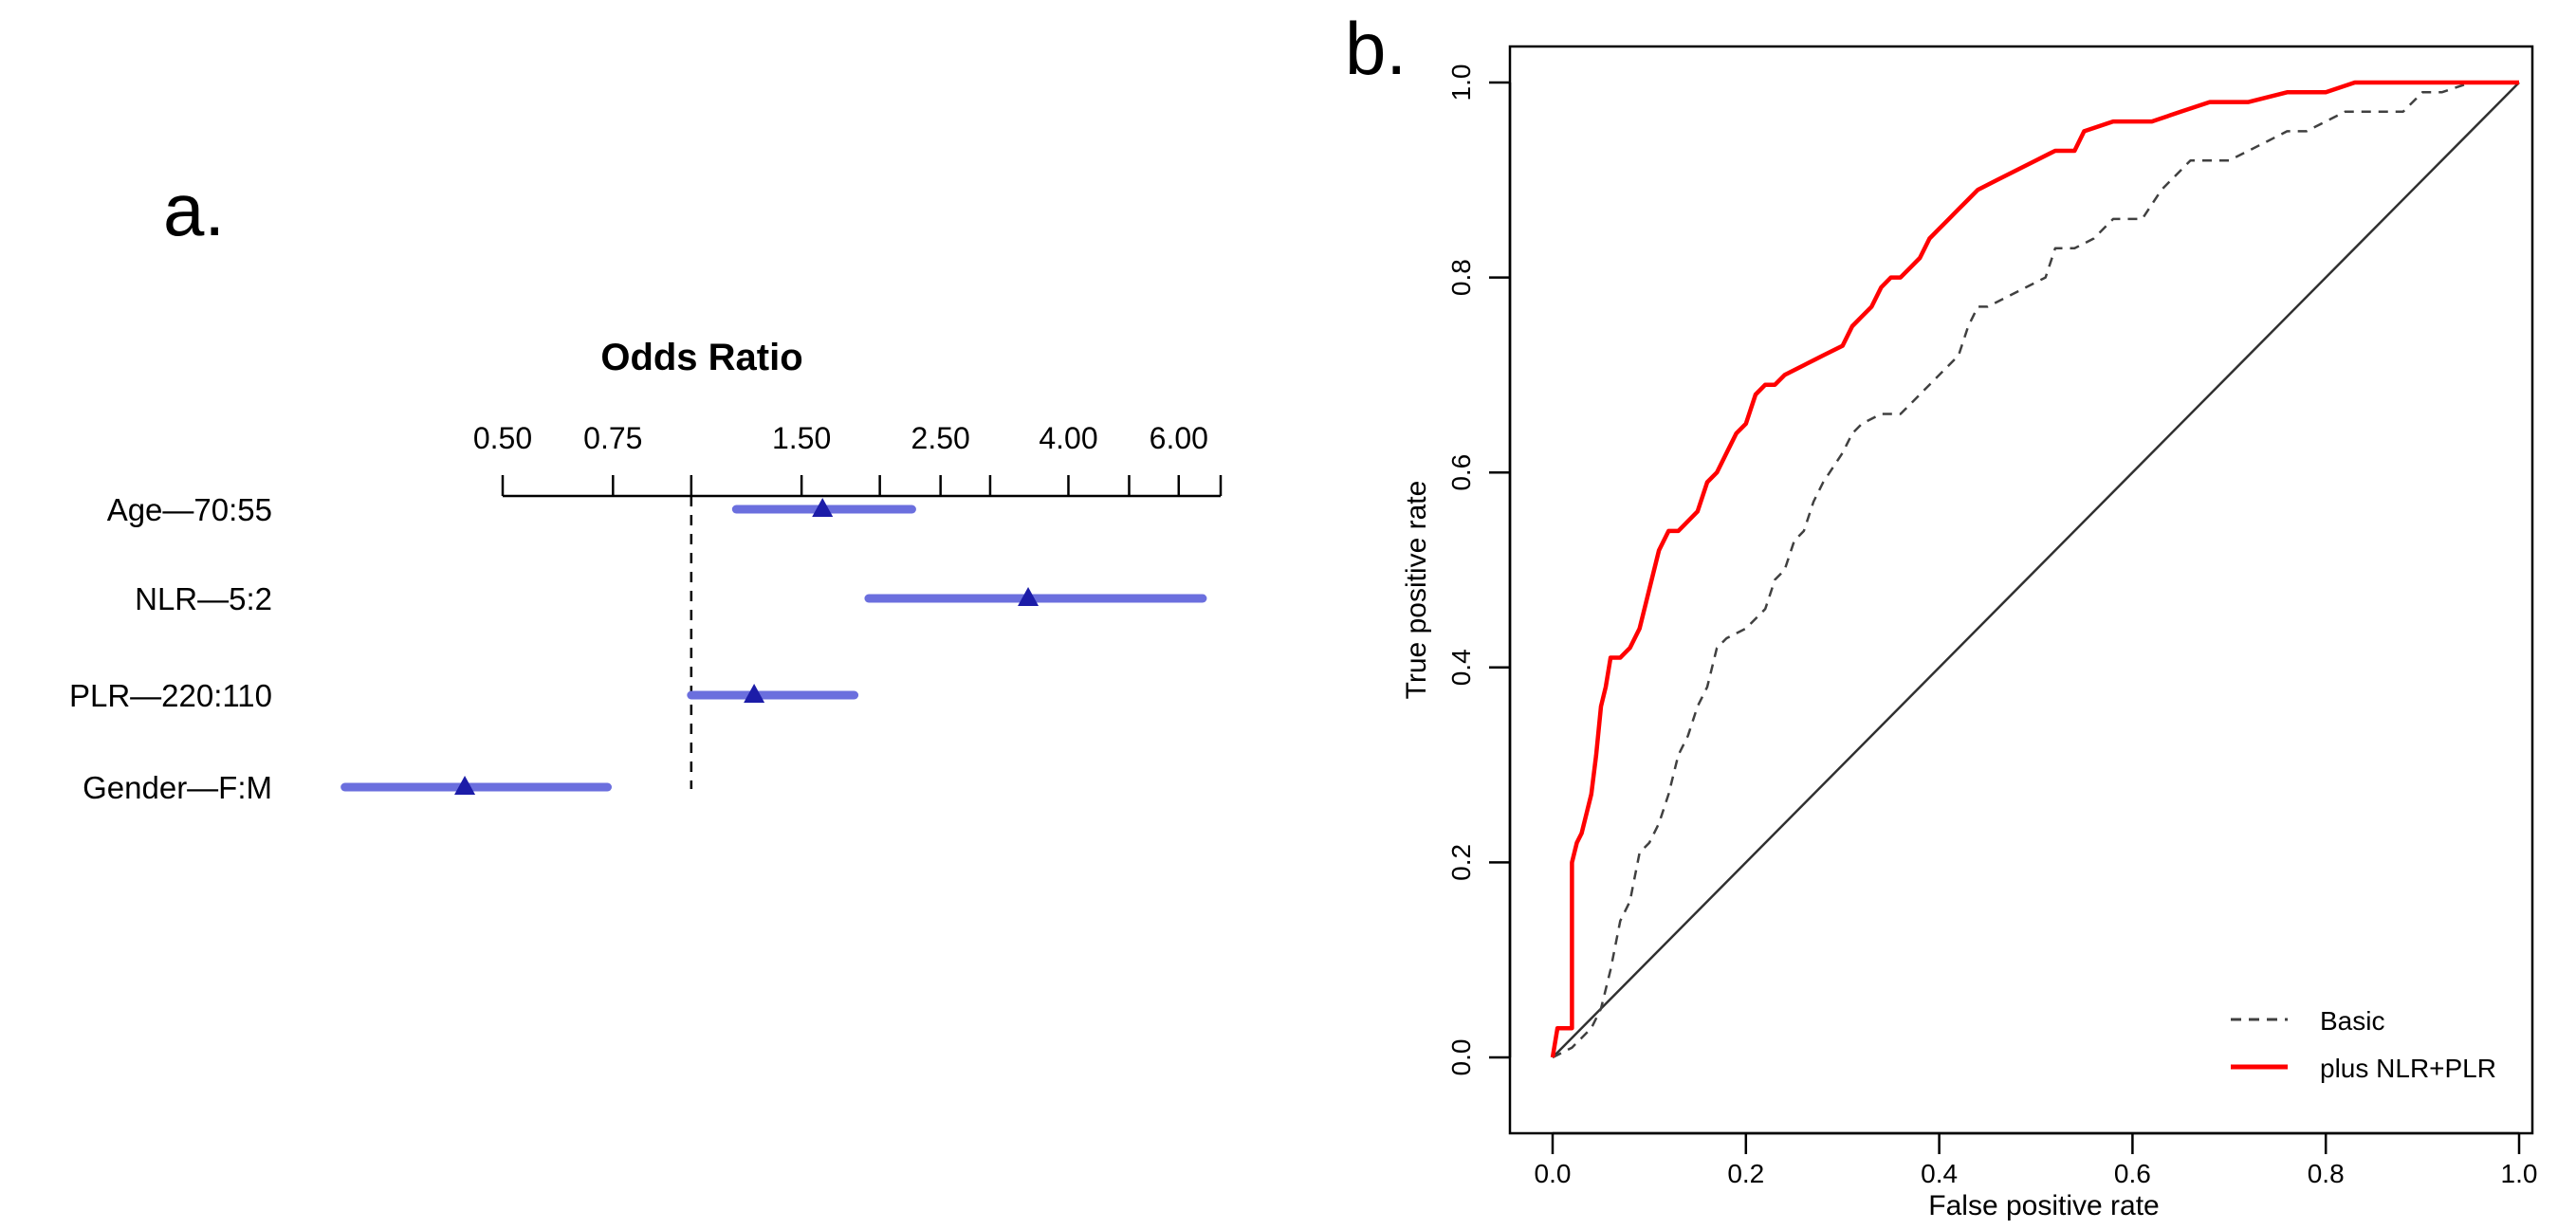 This screenshot has width=2576, height=1230. I want to click on panel-a-label: a., so click(194, 209).